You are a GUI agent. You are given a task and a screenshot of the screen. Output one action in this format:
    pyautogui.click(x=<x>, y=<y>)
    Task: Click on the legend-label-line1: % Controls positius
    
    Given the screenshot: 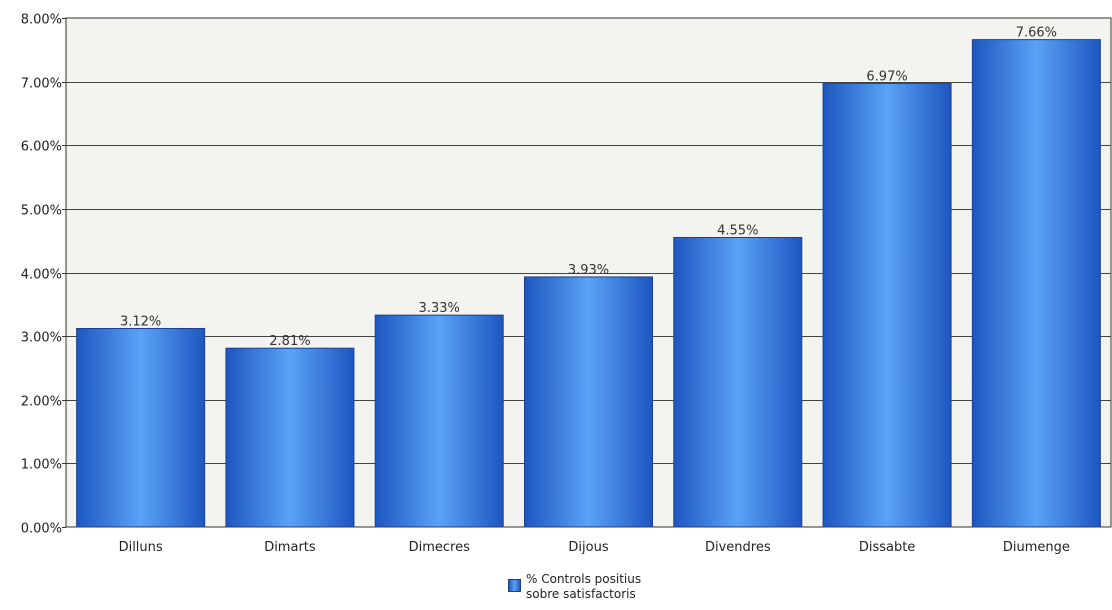 What is the action you would take?
    pyautogui.click(x=584, y=579)
    